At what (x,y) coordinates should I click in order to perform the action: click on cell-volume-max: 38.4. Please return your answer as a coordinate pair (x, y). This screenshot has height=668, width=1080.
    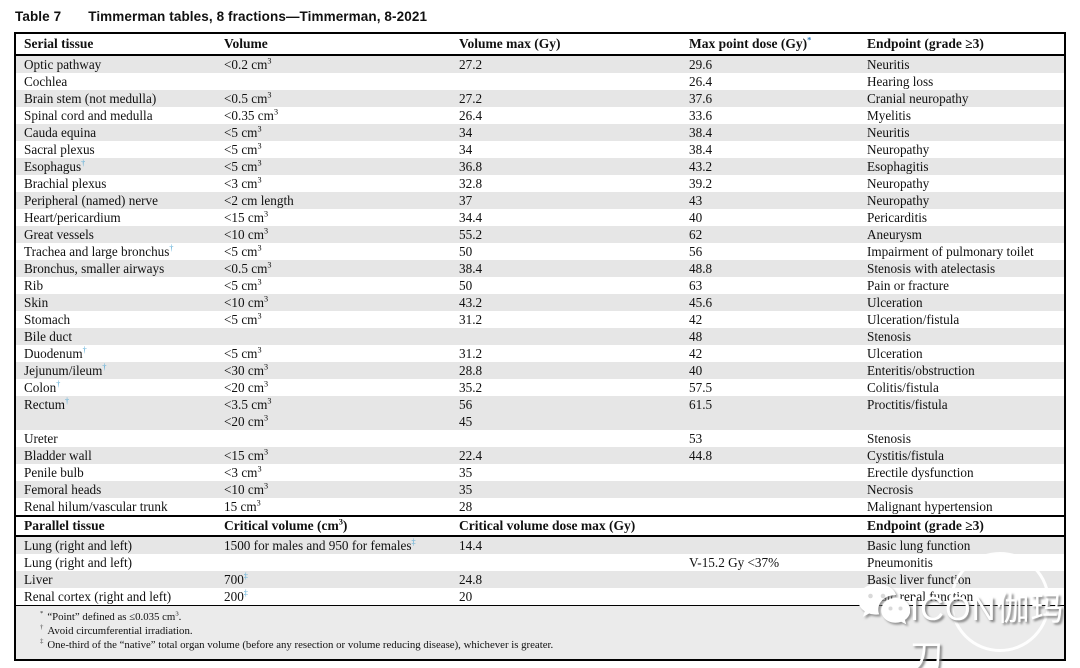
    Looking at the image, I should click on (471, 268).